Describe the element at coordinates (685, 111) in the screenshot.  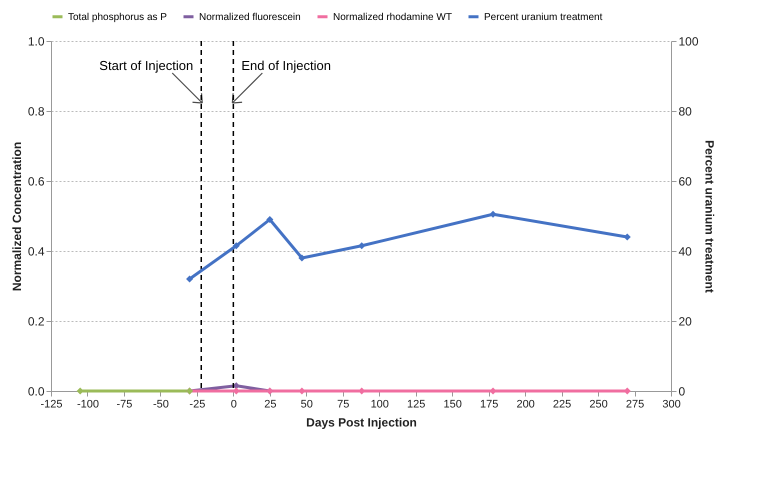
I see `y2-tick-label: 80` at that location.